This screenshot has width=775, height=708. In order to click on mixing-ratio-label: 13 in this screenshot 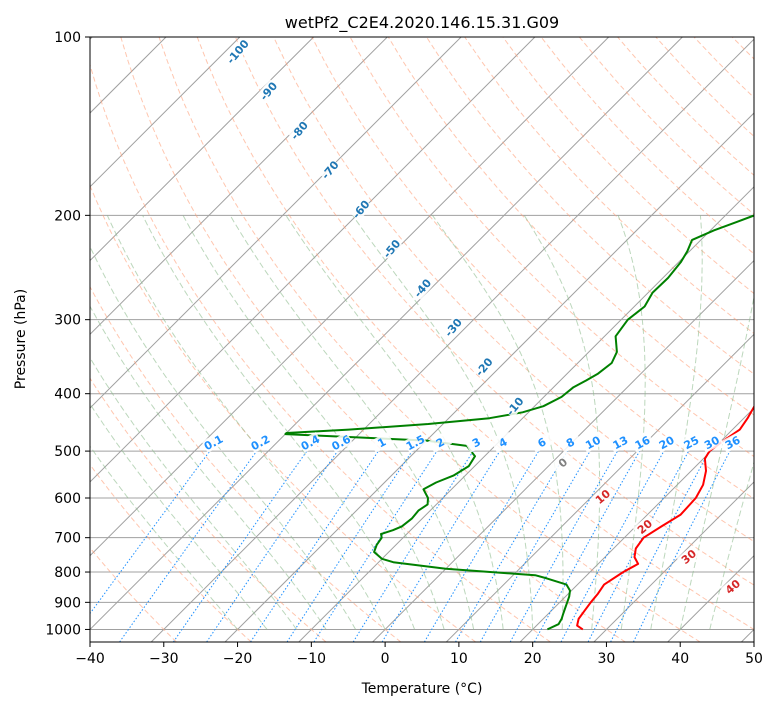, I will do `click(621, 443)`.